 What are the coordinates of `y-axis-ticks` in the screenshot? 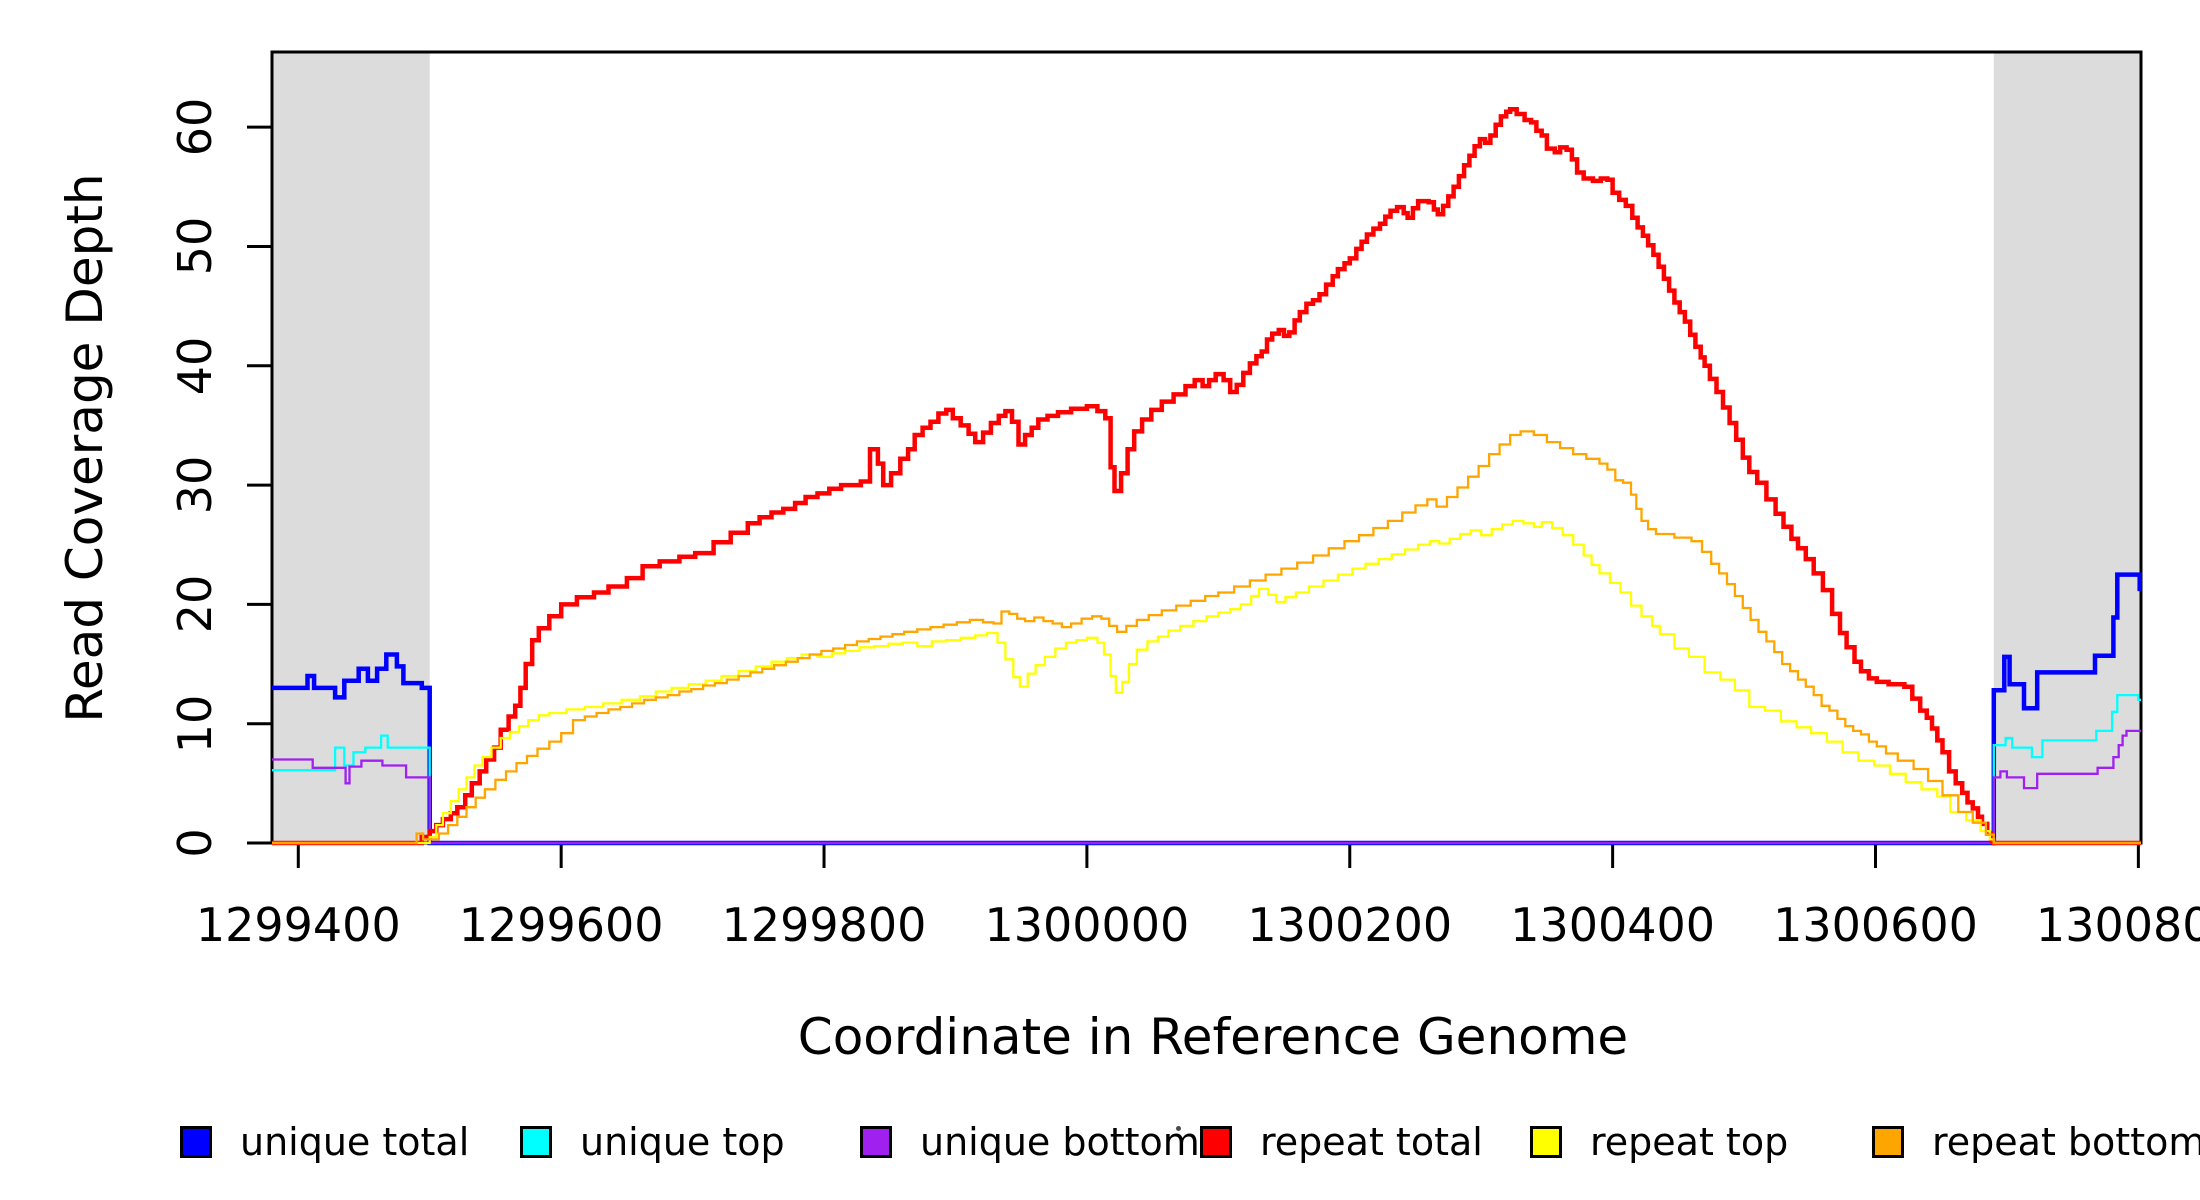 It's located at (259, 485).